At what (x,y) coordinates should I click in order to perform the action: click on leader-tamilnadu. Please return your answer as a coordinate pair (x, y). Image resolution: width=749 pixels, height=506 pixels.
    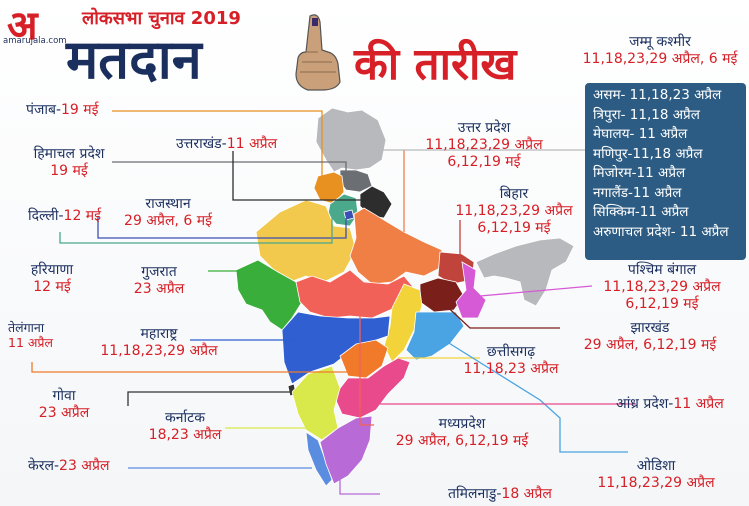
    Looking at the image, I should click on (359, 486).